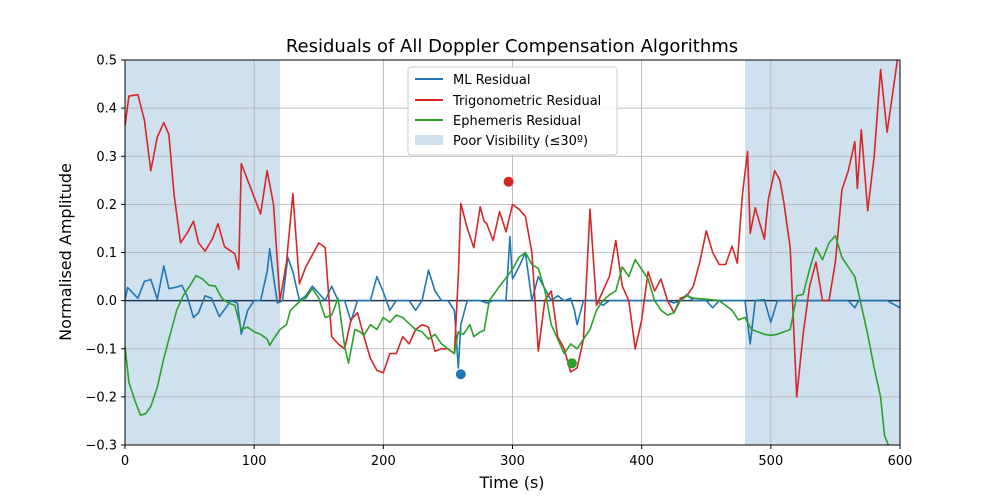 The width and height of the screenshot is (1000, 500). I want to click on x-tick-label: 400, so click(641, 461).